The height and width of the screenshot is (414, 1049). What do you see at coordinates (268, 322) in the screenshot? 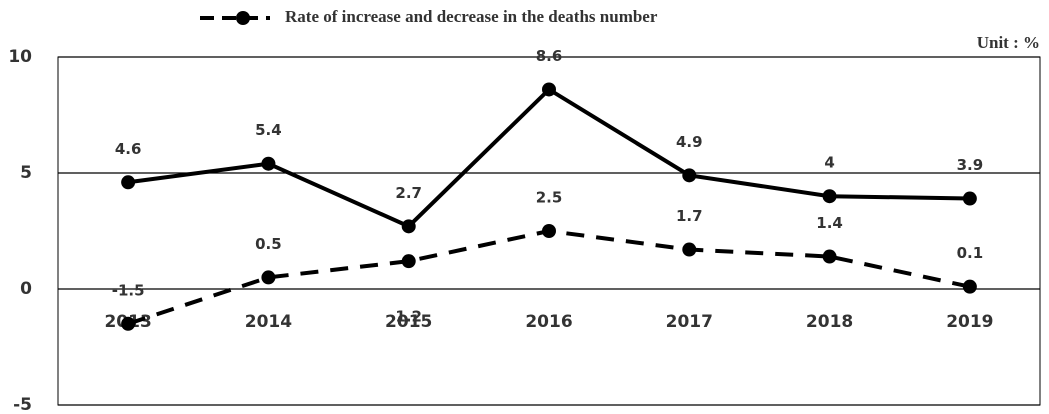
I see `x-tick-label: 2014` at bounding box center [268, 322].